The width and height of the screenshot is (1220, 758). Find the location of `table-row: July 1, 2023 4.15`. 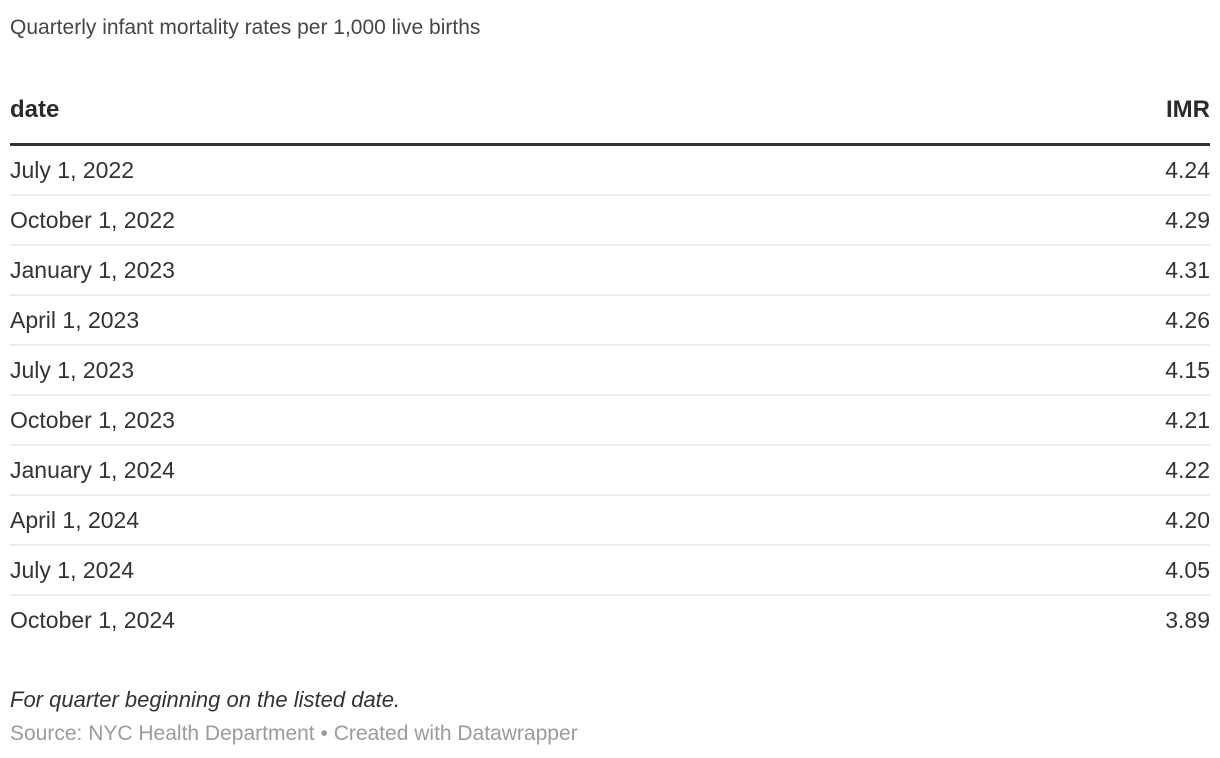

table-row: July 1, 2023 4.15 is located at coordinates (610, 370).